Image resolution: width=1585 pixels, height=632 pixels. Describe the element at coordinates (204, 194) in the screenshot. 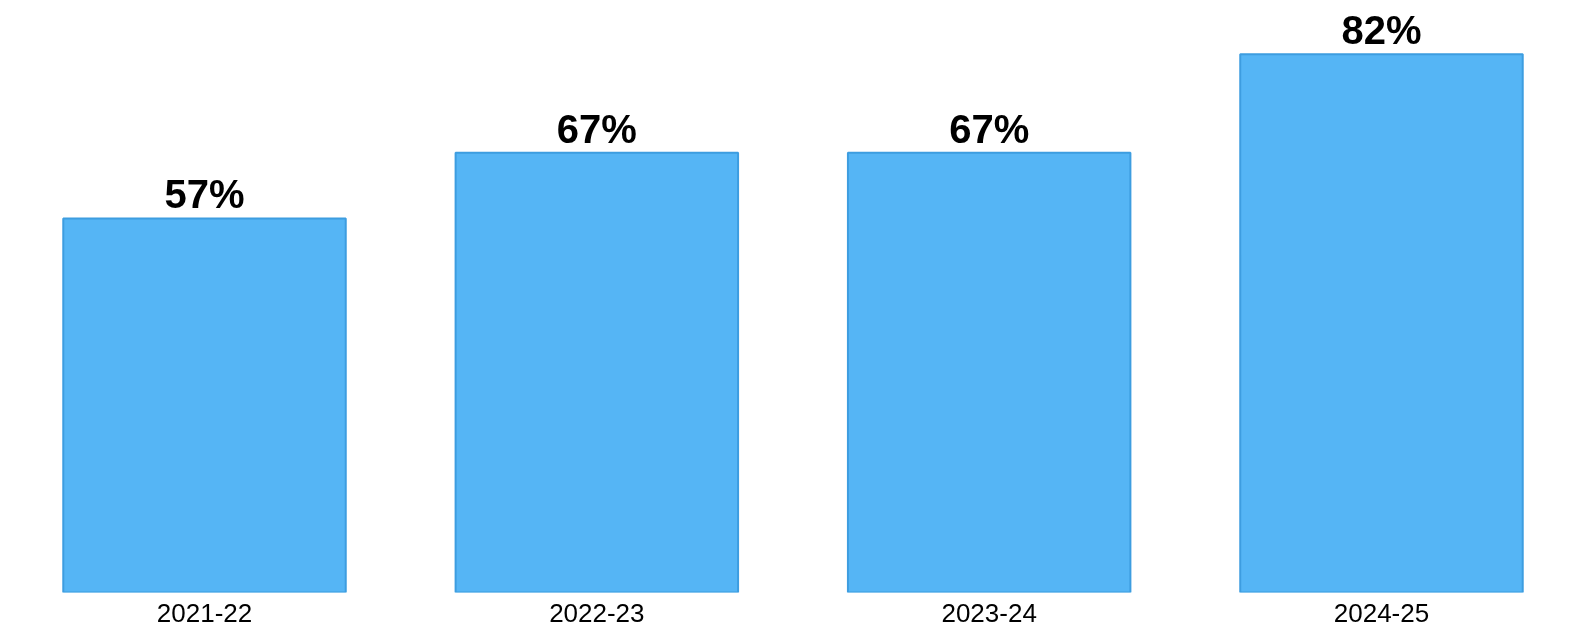

I see `data-label: 57%` at that location.